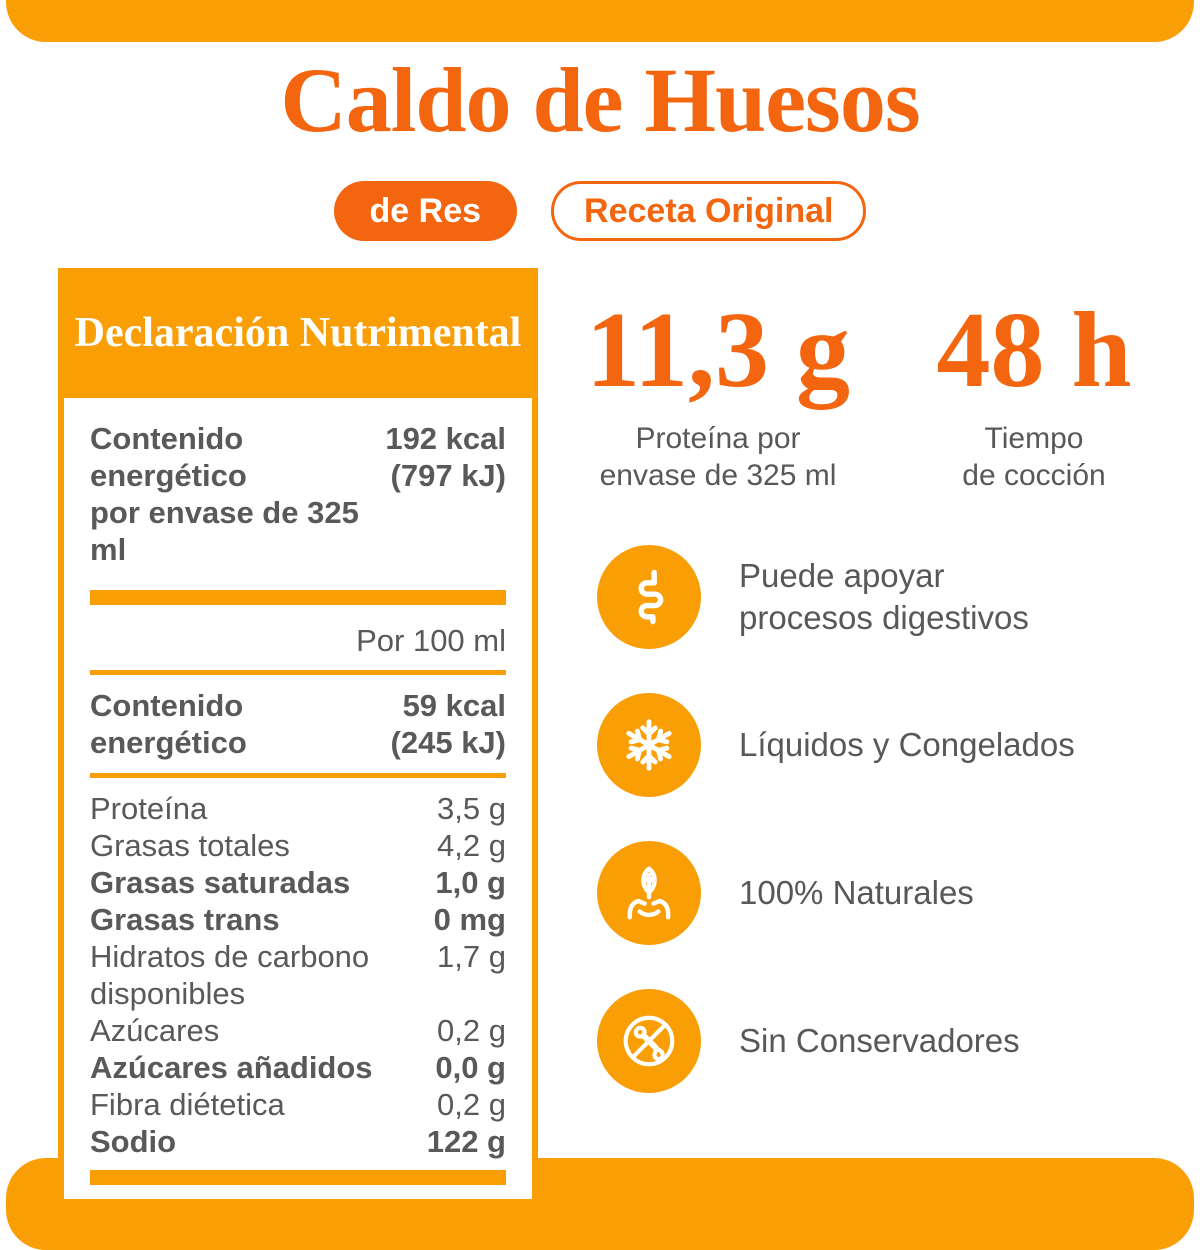  What do you see at coordinates (298, 1030) in the screenshot?
I see `table-row: Azúcares 0,2 g` at bounding box center [298, 1030].